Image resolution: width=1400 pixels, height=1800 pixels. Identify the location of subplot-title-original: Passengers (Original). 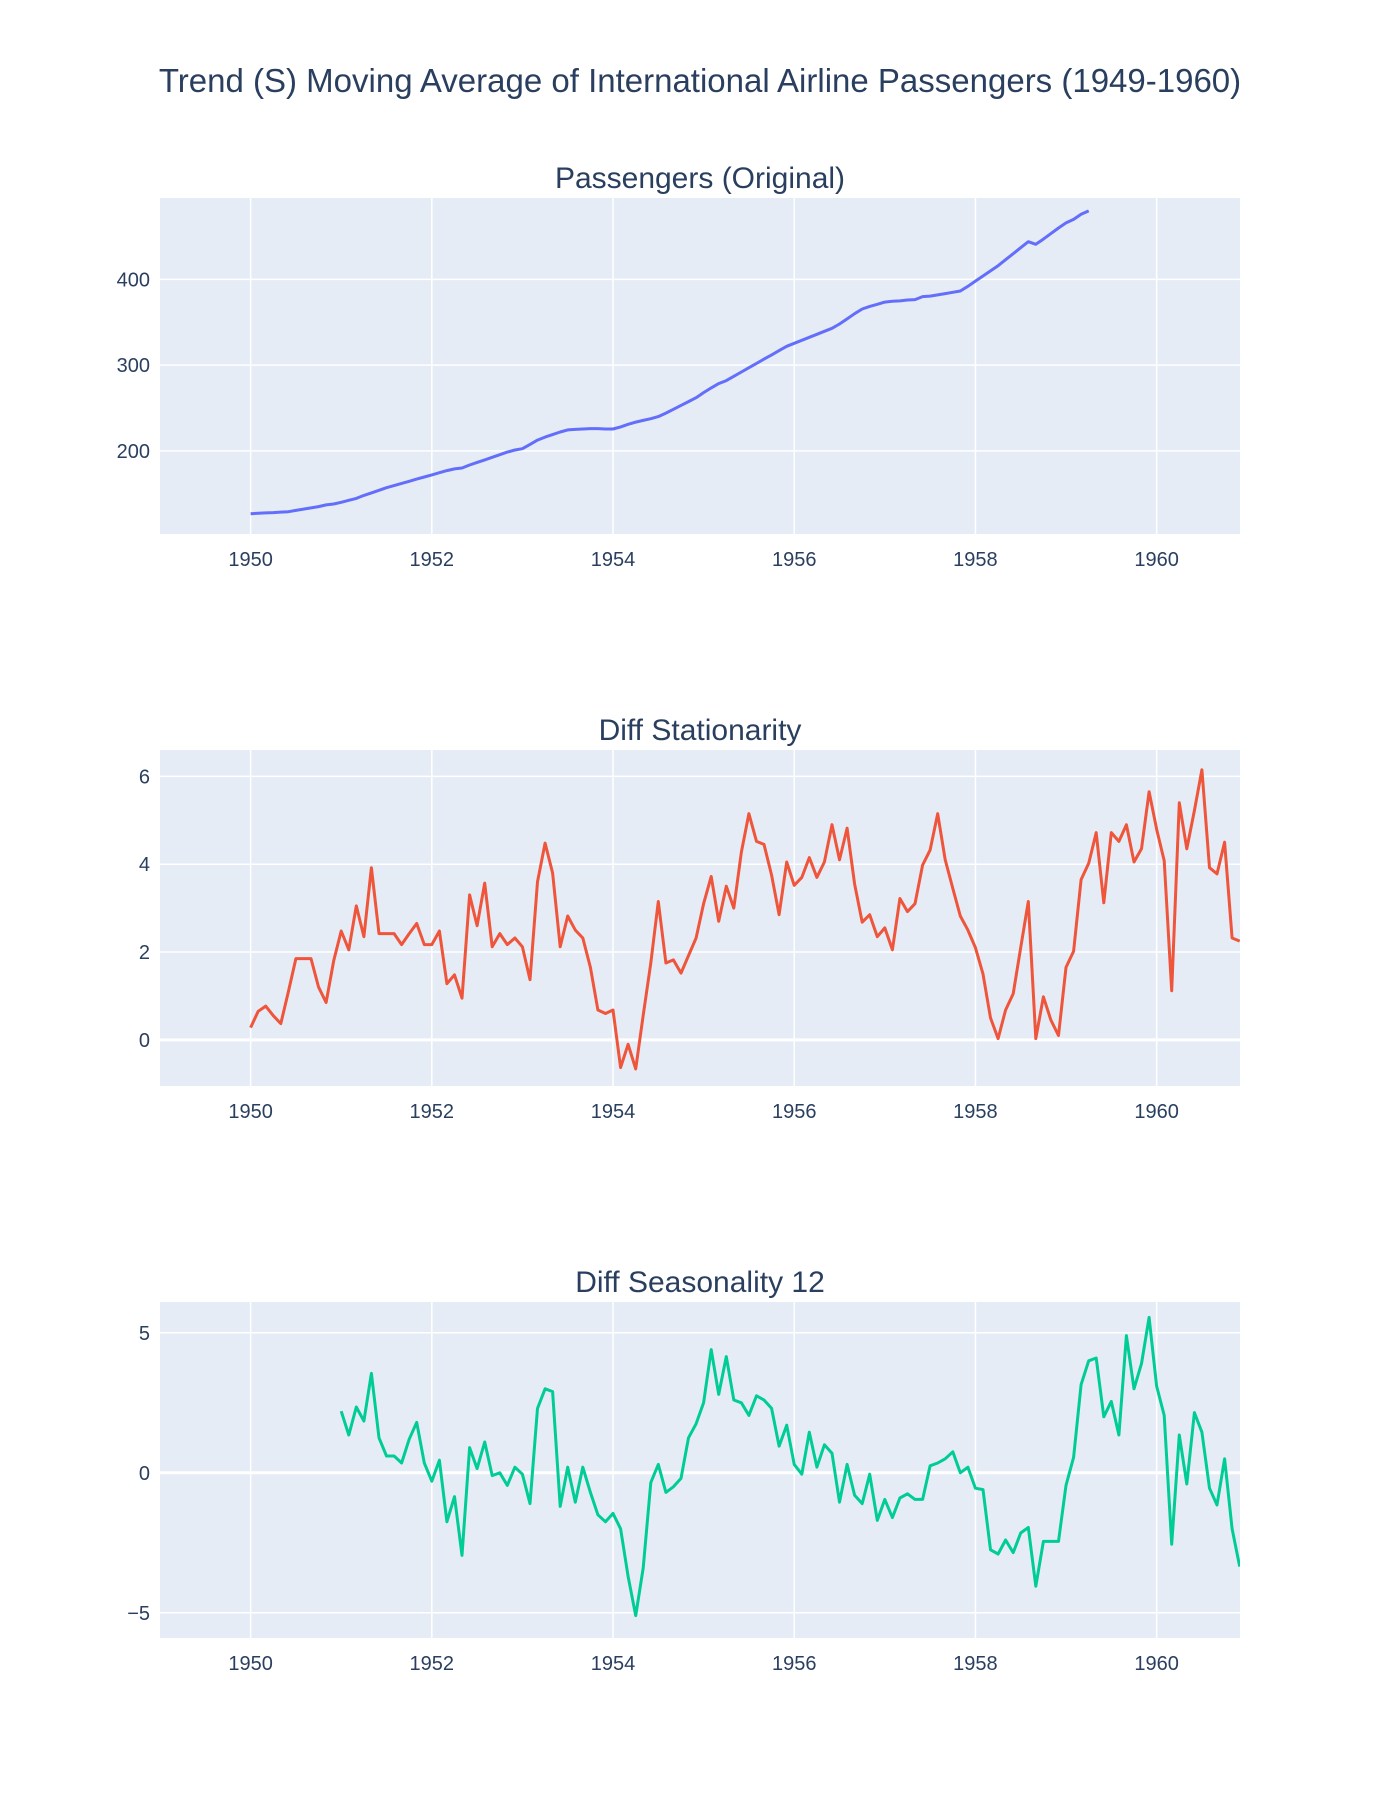
(700, 178).